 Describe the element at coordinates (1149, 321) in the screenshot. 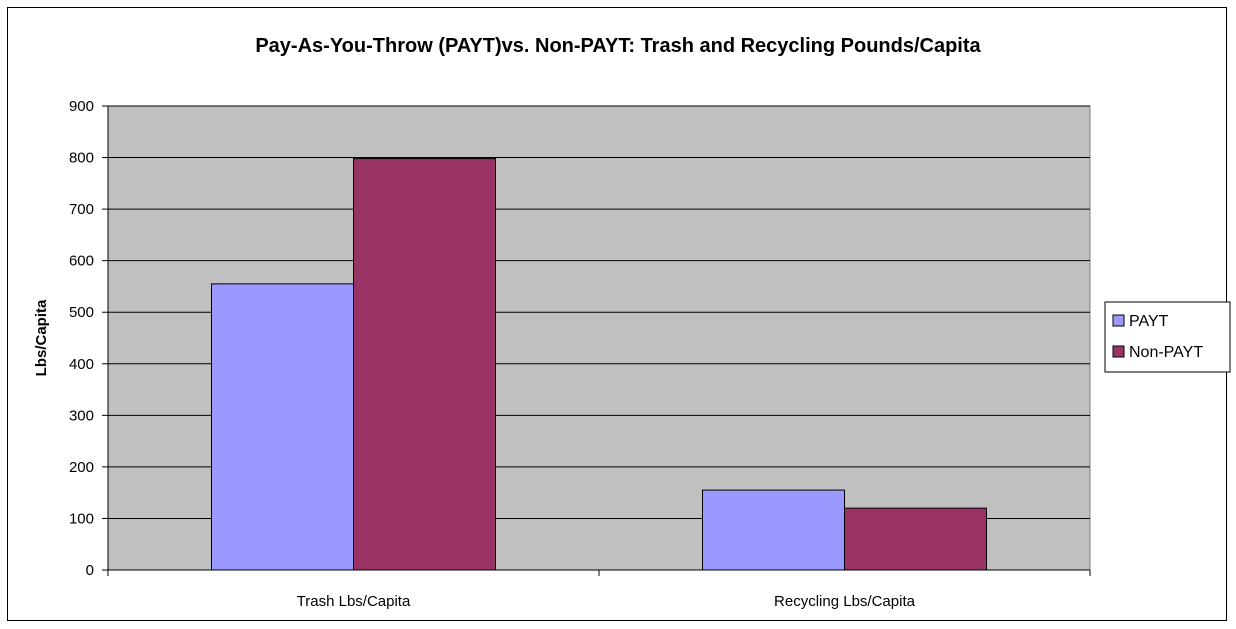

I see `legend-label: PAYT` at that location.